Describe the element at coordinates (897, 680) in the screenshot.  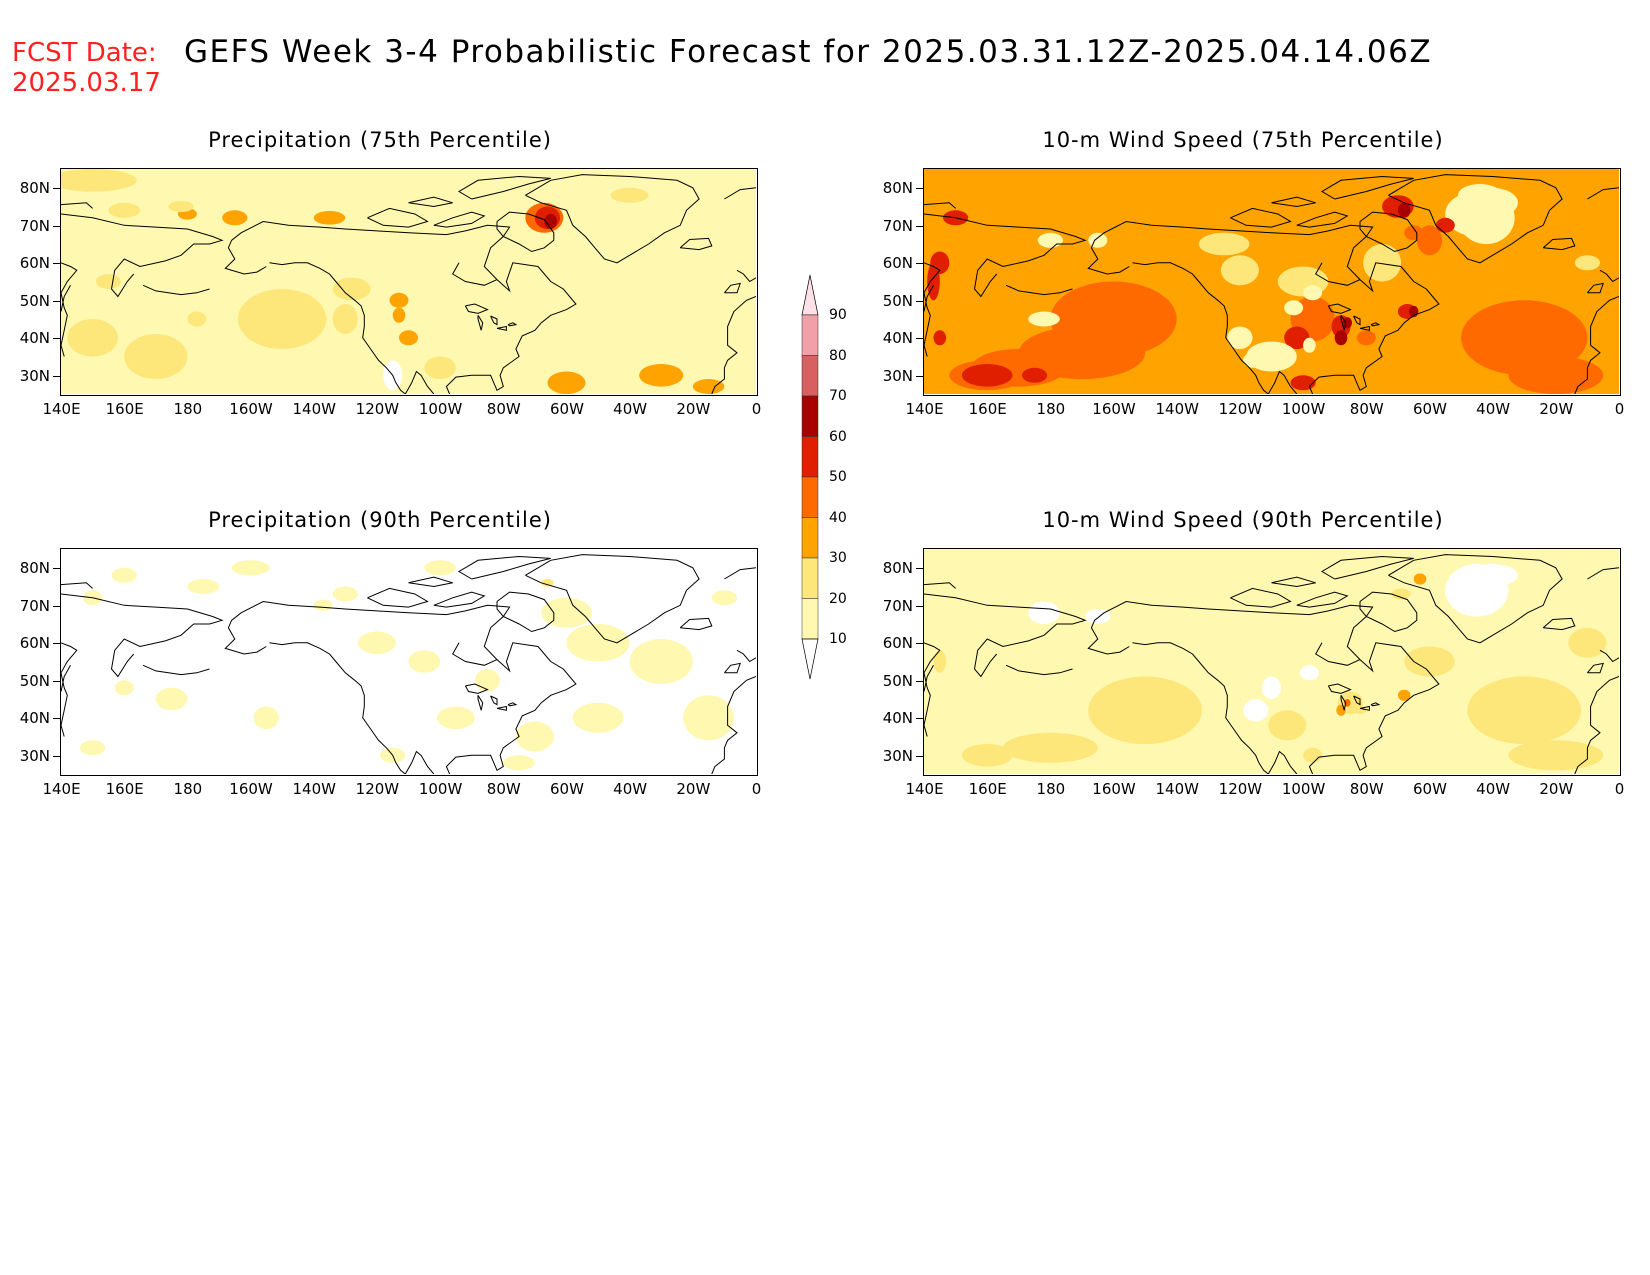
I see `lat-tick-label: 50N` at that location.